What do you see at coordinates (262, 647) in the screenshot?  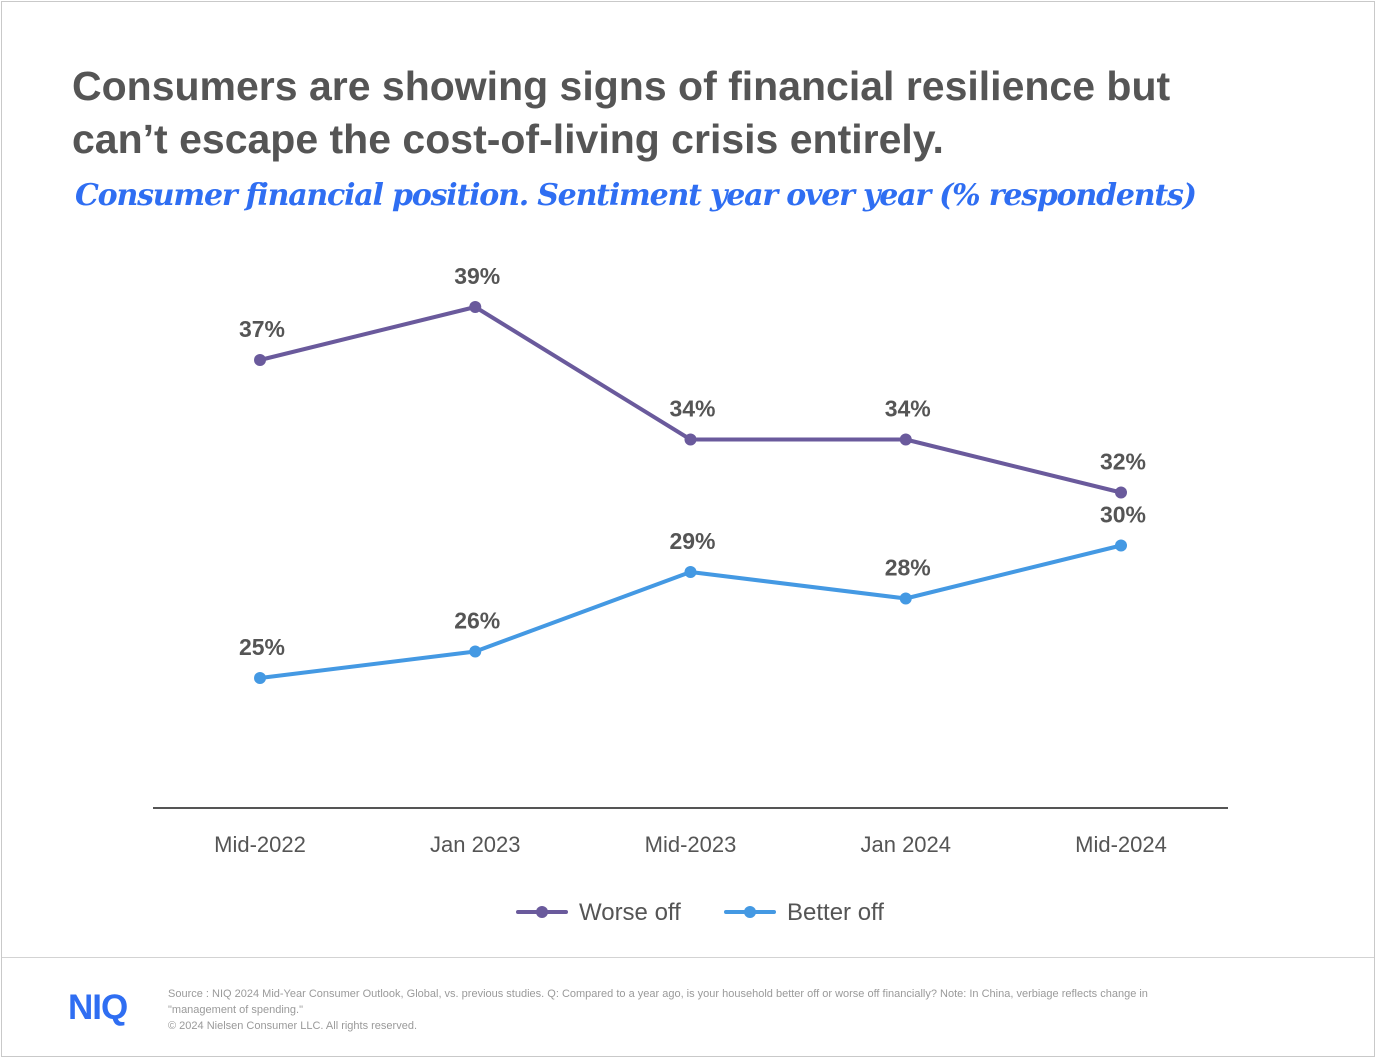 I see `data-label: 25%` at bounding box center [262, 647].